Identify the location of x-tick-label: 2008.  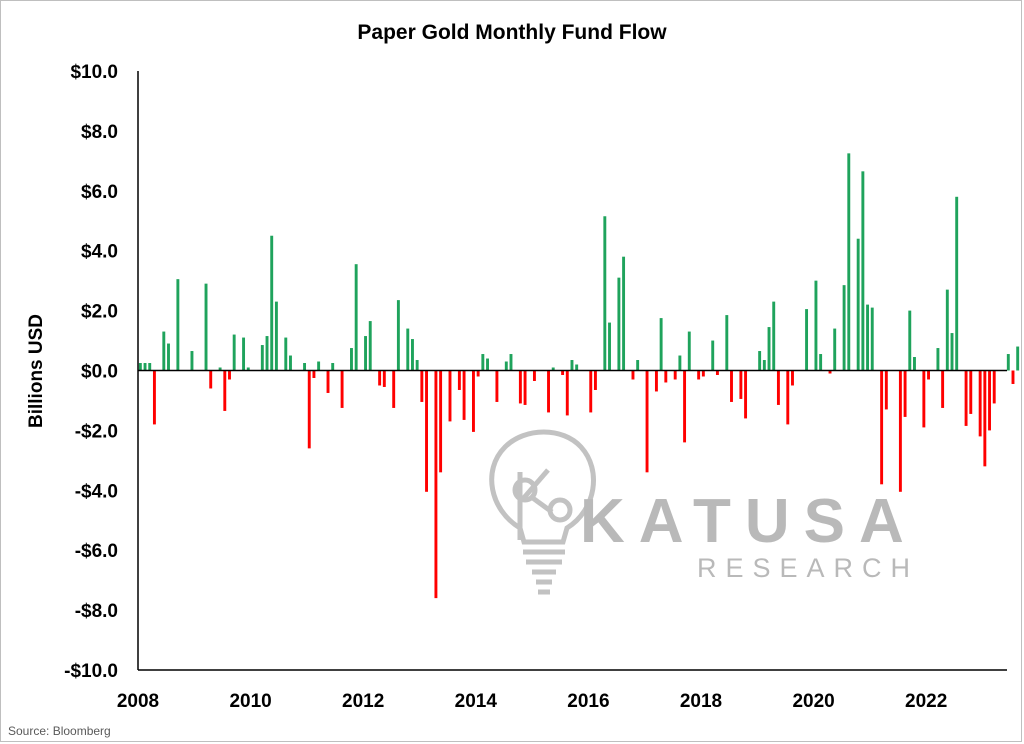
(138, 701).